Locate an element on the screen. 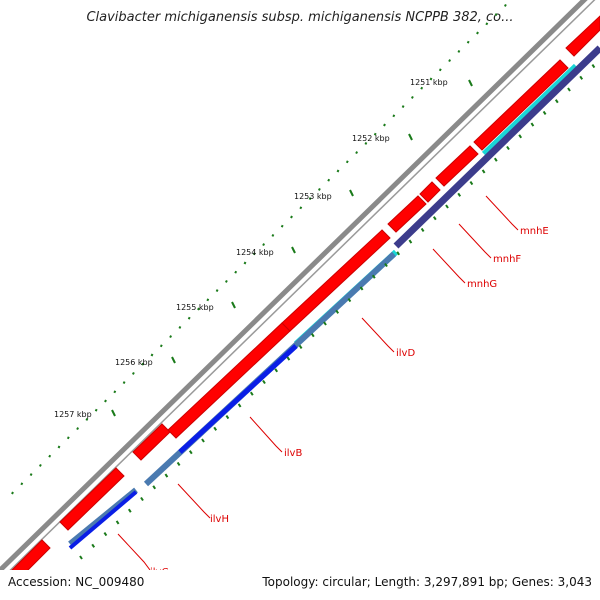 This screenshot has width=600, height=600. gene-label-ilvC: ilvC is located at coordinates (159, 572).